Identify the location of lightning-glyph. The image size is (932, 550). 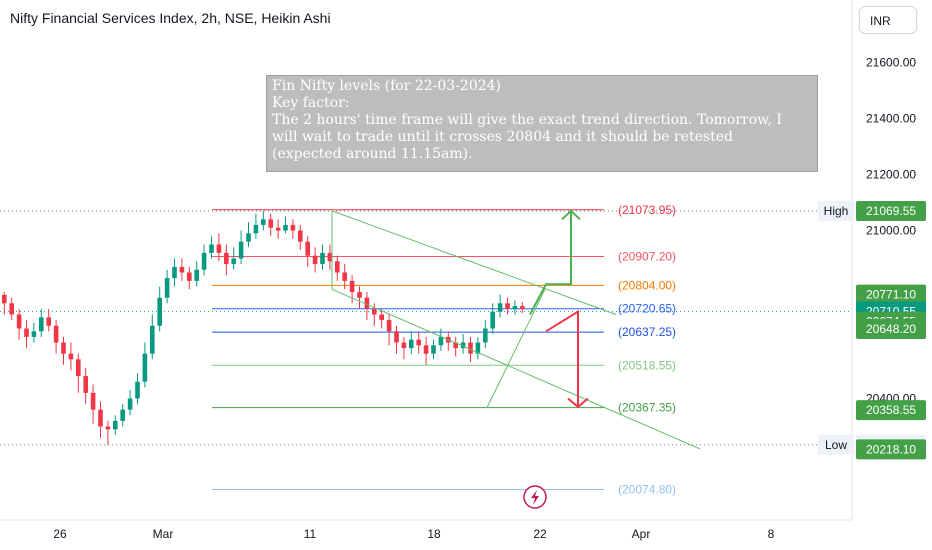
(535, 497).